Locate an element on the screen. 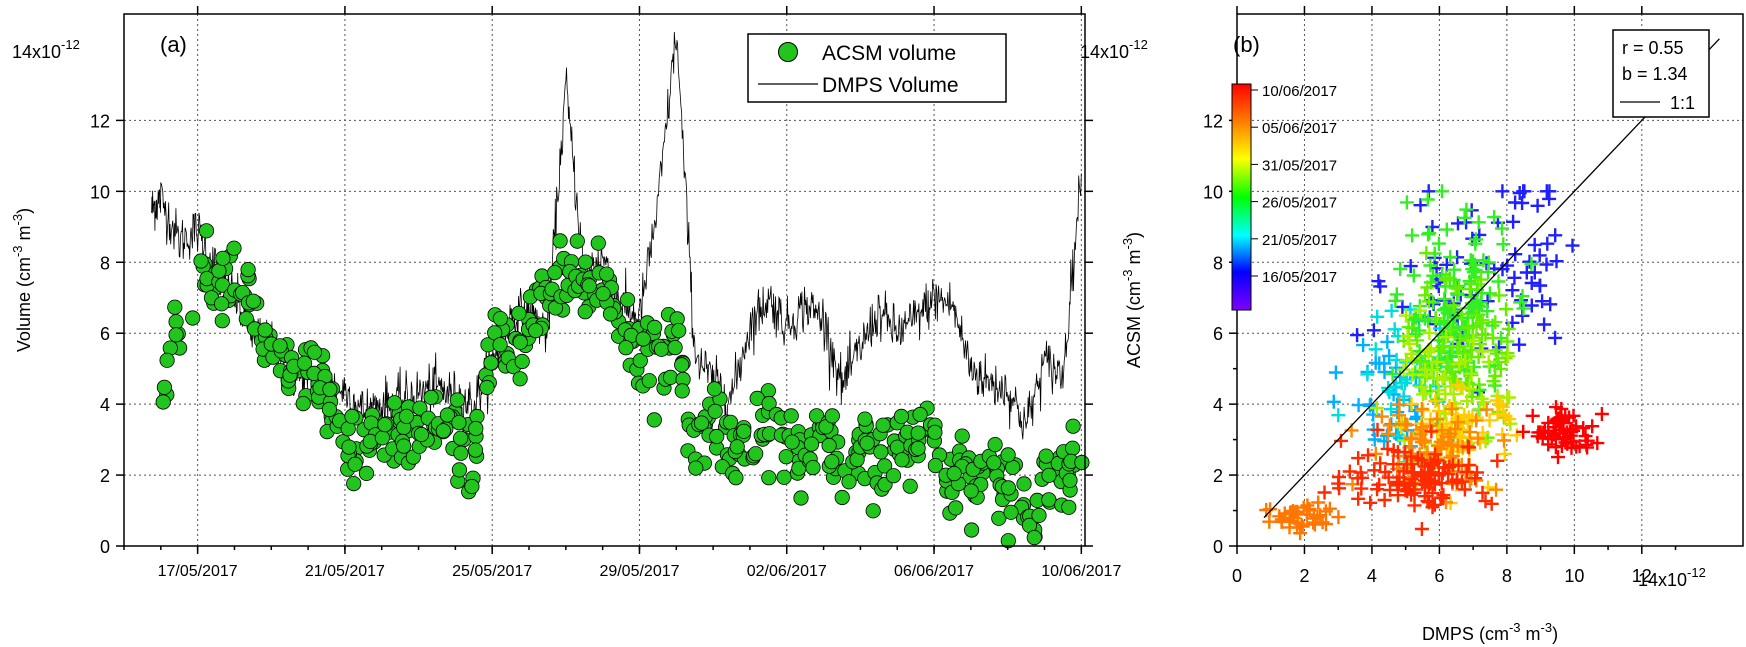 The width and height of the screenshot is (1746, 647). panel-b-ytick-label: 0 is located at coordinates (1218, 547).